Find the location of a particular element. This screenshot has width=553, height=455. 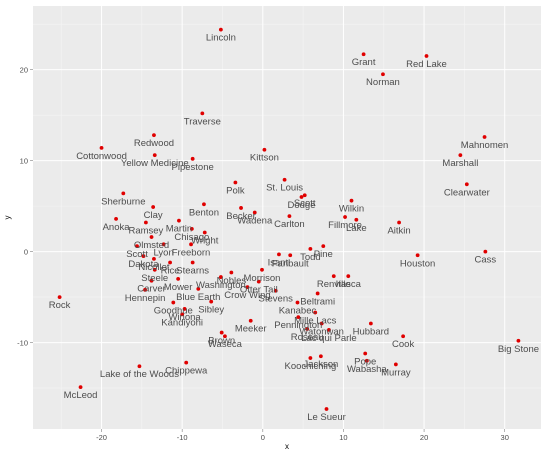

x-tick-label: 30 is located at coordinates (505, 437).